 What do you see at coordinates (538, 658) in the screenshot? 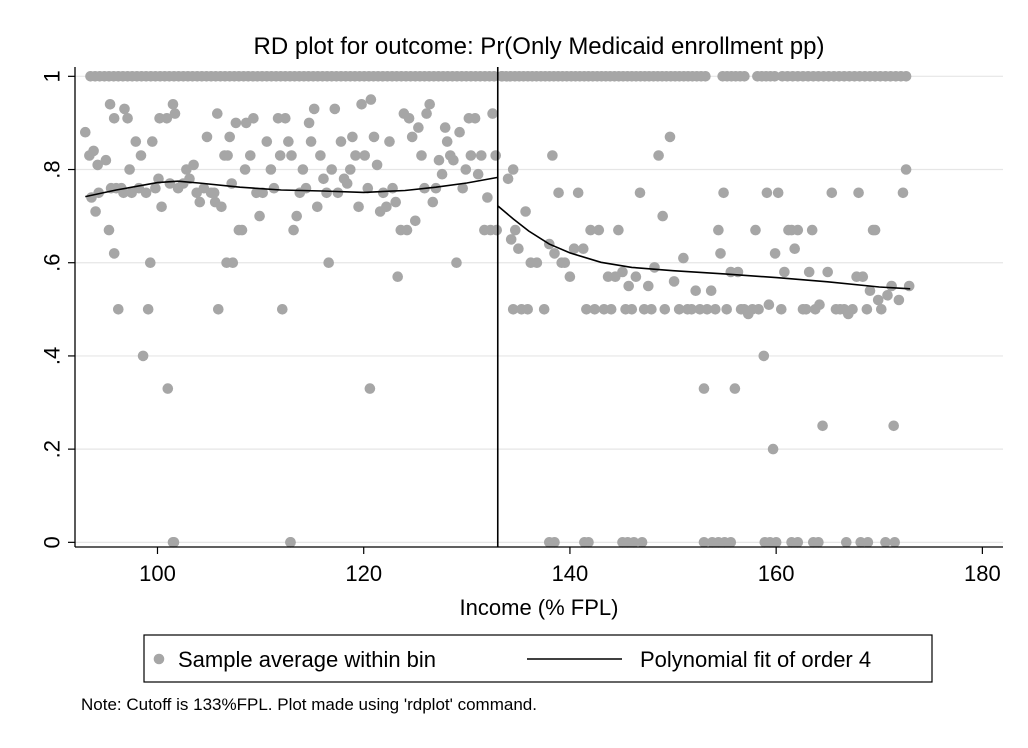
I see `legend-box` at bounding box center [538, 658].